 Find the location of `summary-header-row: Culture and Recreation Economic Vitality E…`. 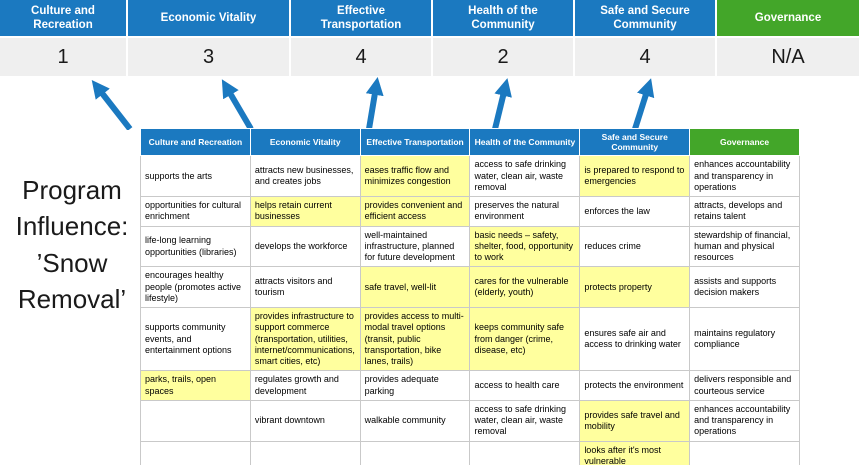

summary-header-row: Culture and Recreation Economic Vitality E… is located at coordinates (429, 18).